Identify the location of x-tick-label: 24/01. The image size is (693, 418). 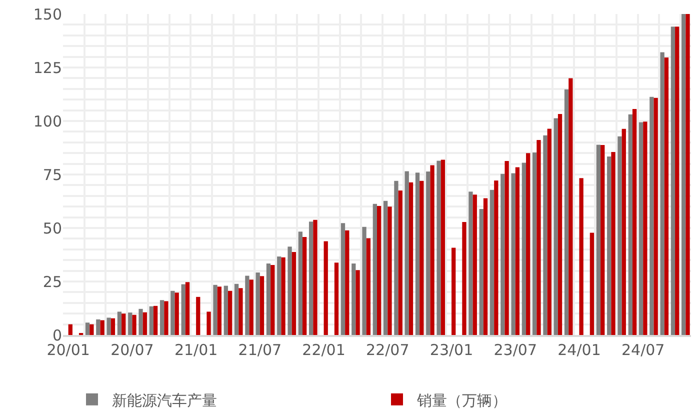
(579, 349).